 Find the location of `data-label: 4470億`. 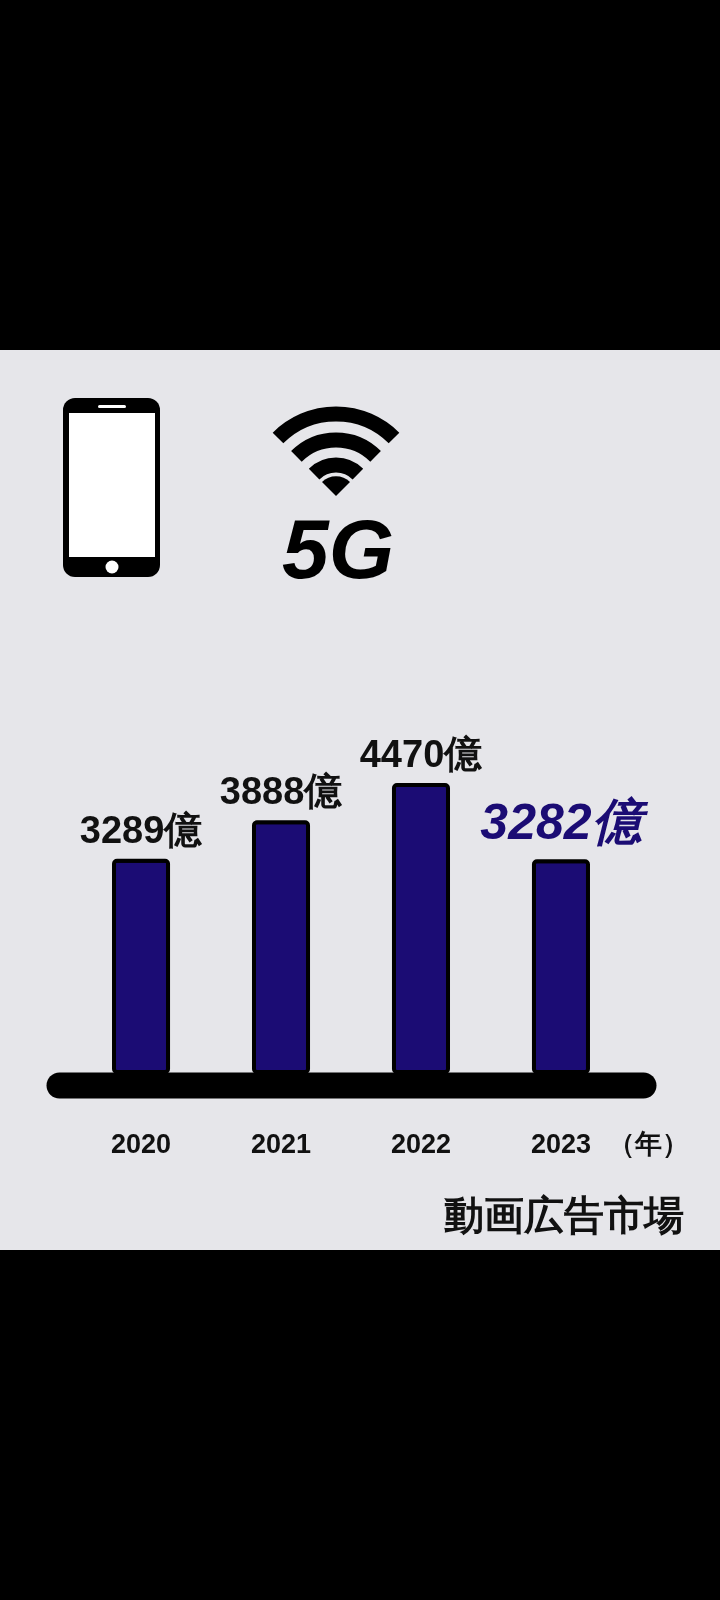

data-label: 4470億 is located at coordinates (421, 754).